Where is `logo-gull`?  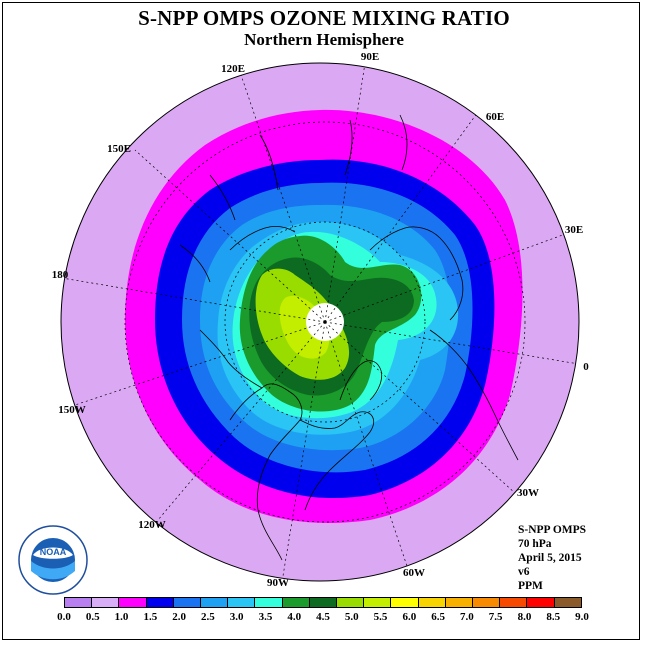 logo-gull is located at coordinates (53, 553).